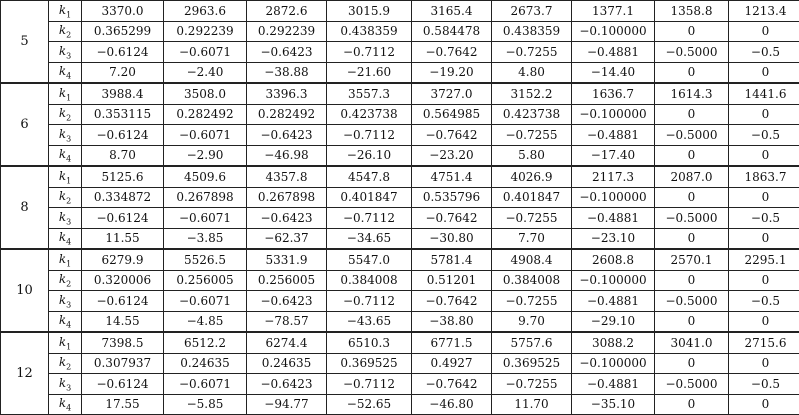 The width and height of the screenshot is (799, 415). What do you see at coordinates (123, 114) in the screenshot?
I see `table-cell: 0.353115` at bounding box center [123, 114].